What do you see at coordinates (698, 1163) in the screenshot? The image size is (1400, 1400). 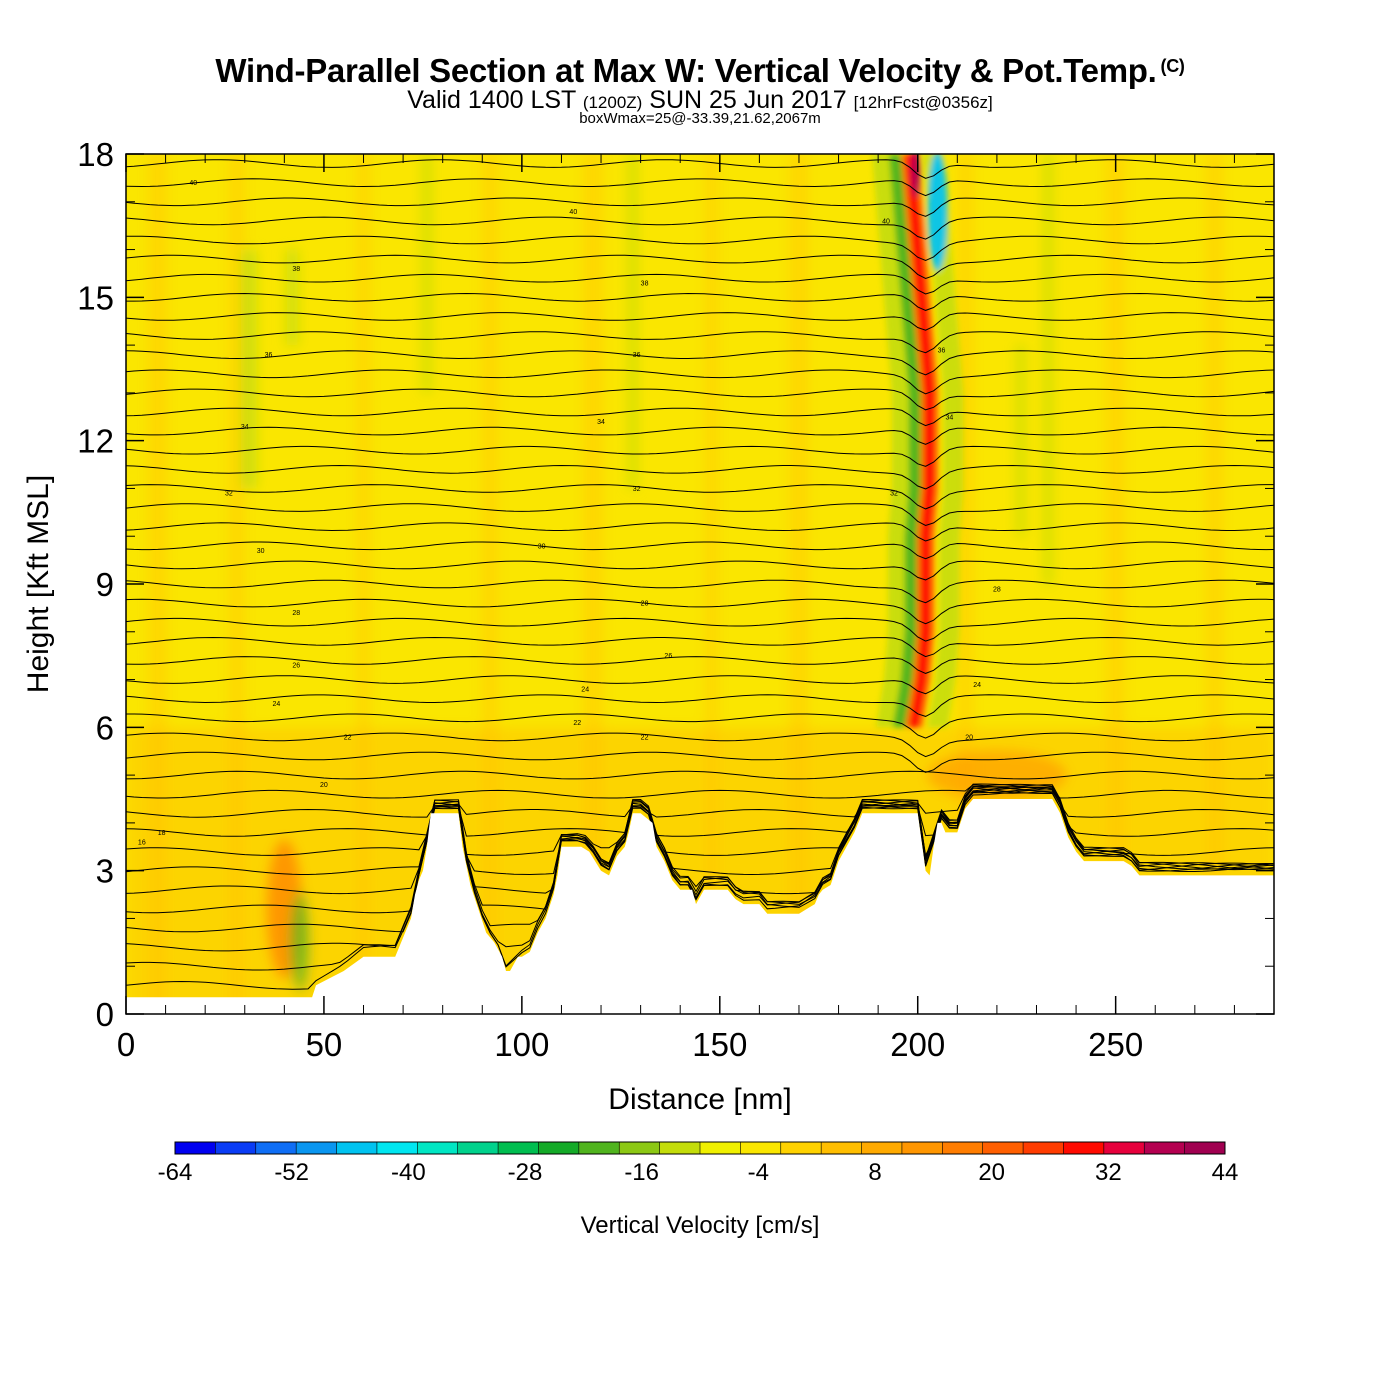 I see `colorbar: -64 -52 -40 -28 -16 -4 8 20 32 44` at bounding box center [698, 1163].